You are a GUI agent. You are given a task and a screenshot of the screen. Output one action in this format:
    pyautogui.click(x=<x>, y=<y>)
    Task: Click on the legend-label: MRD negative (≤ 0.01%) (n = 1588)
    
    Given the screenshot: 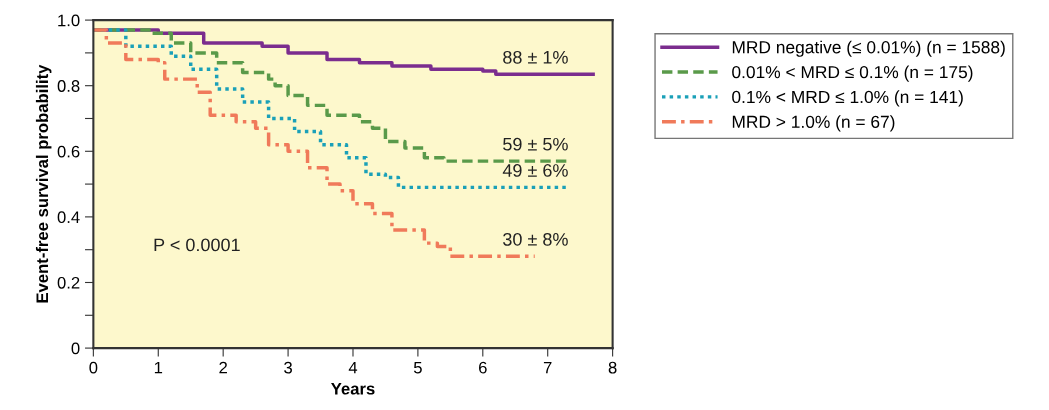 What is the action you would take?
    pyautogui.click(x=868, y=48)
    